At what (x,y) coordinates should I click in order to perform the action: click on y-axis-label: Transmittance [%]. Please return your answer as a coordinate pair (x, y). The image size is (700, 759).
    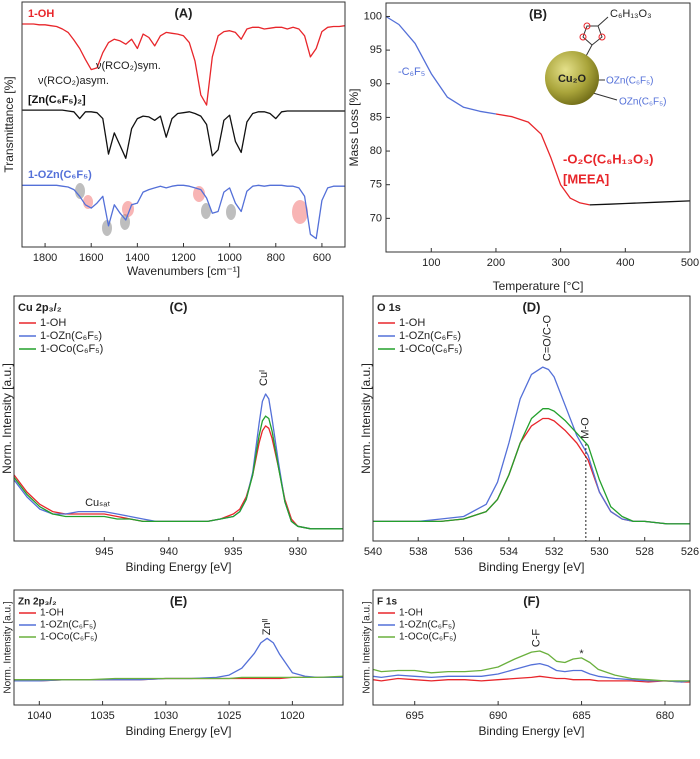
    Looking at the image, I should click on (9, 124).